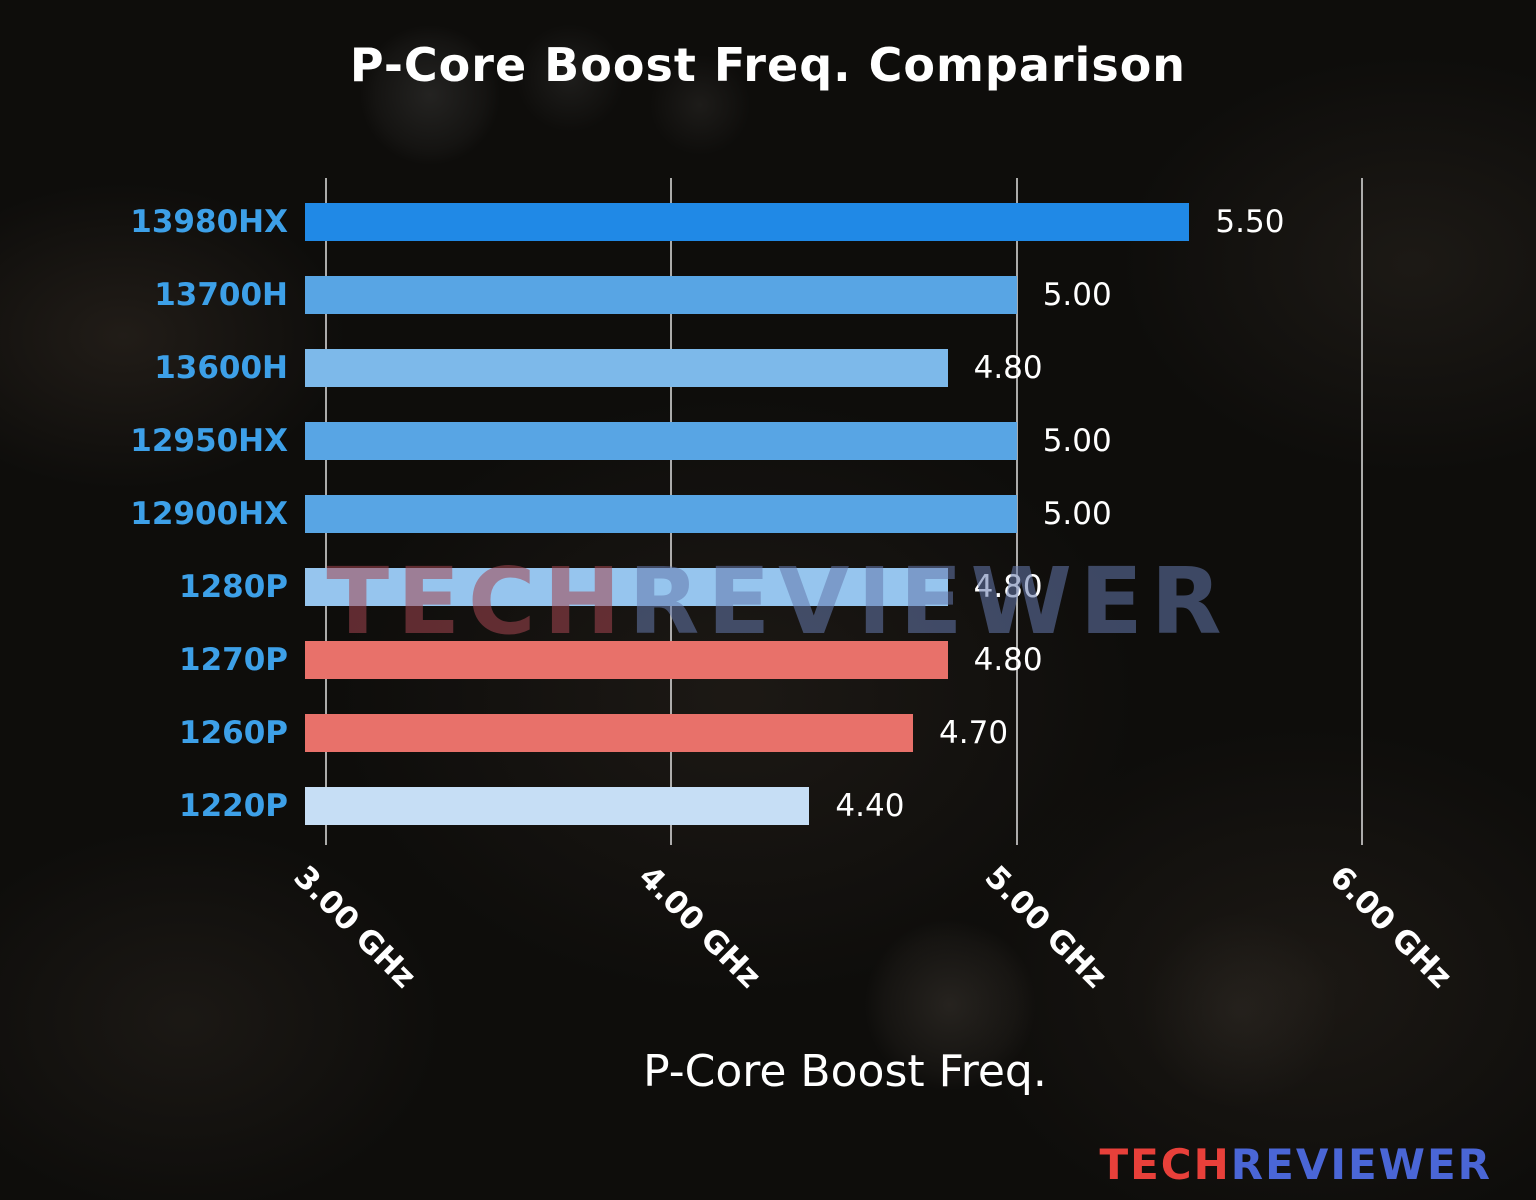  Describe the element at coordinates (1077, 294) in the screenshot. I see `value-label-13700h: 5.00` at that location.